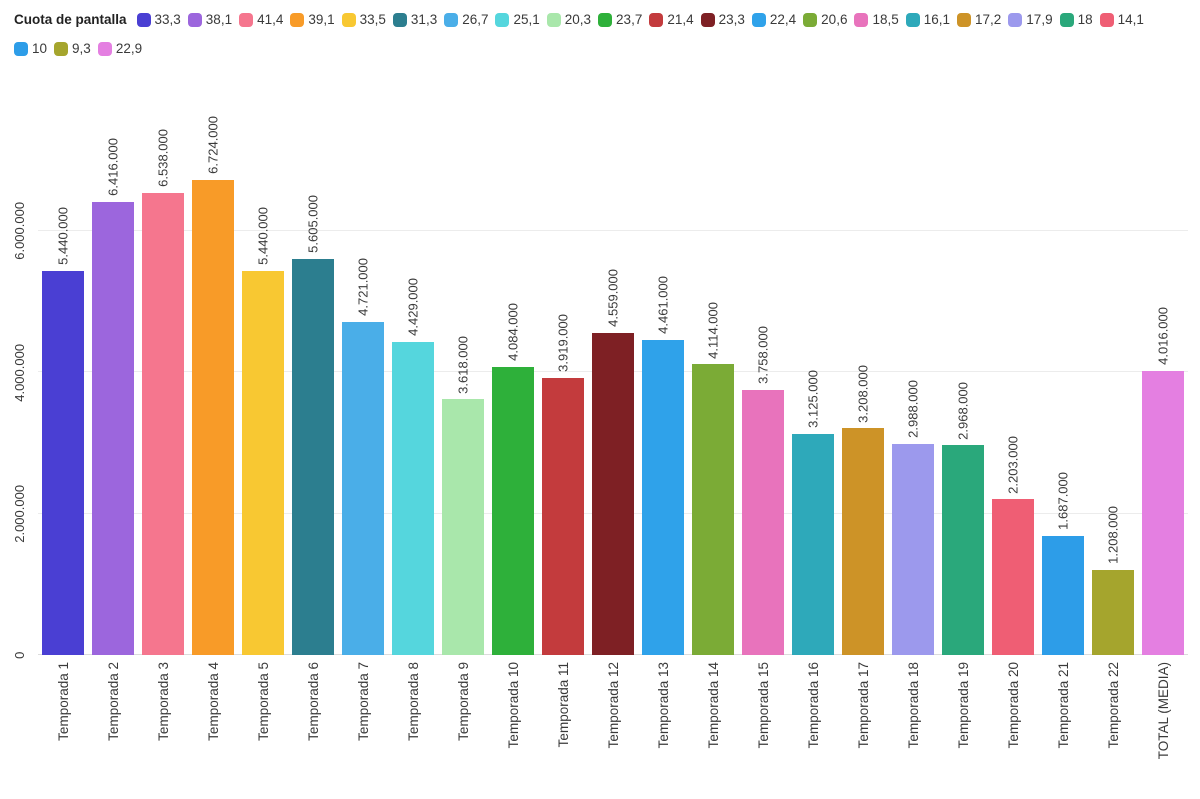 This screenshot has height=799, width=1200. I want to click on x-axis-label: Temporada 9, so click(463, 701).